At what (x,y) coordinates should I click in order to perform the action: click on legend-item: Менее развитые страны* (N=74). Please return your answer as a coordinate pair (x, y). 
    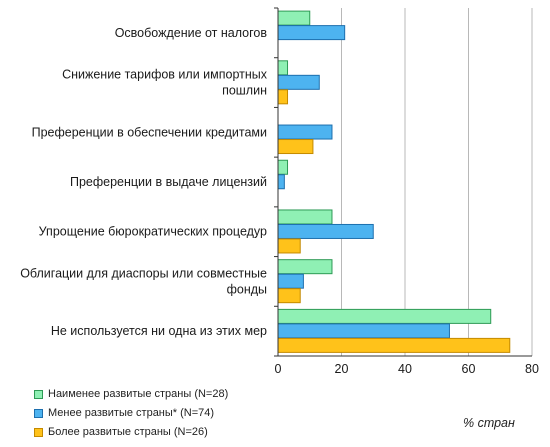
    Looking at the image, I should click on (131, 413).